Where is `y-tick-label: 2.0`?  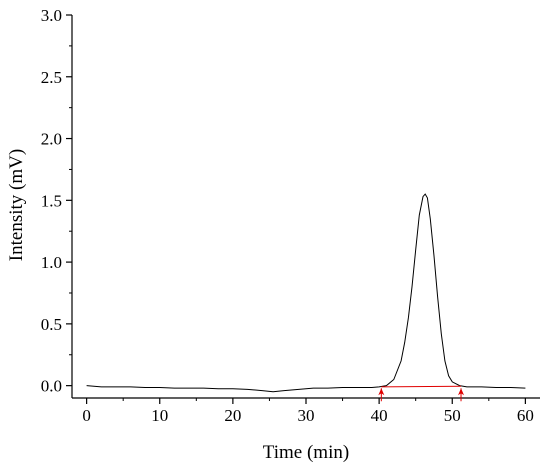 y-tick-label: 2.0 is located at coordinates (51, 139).